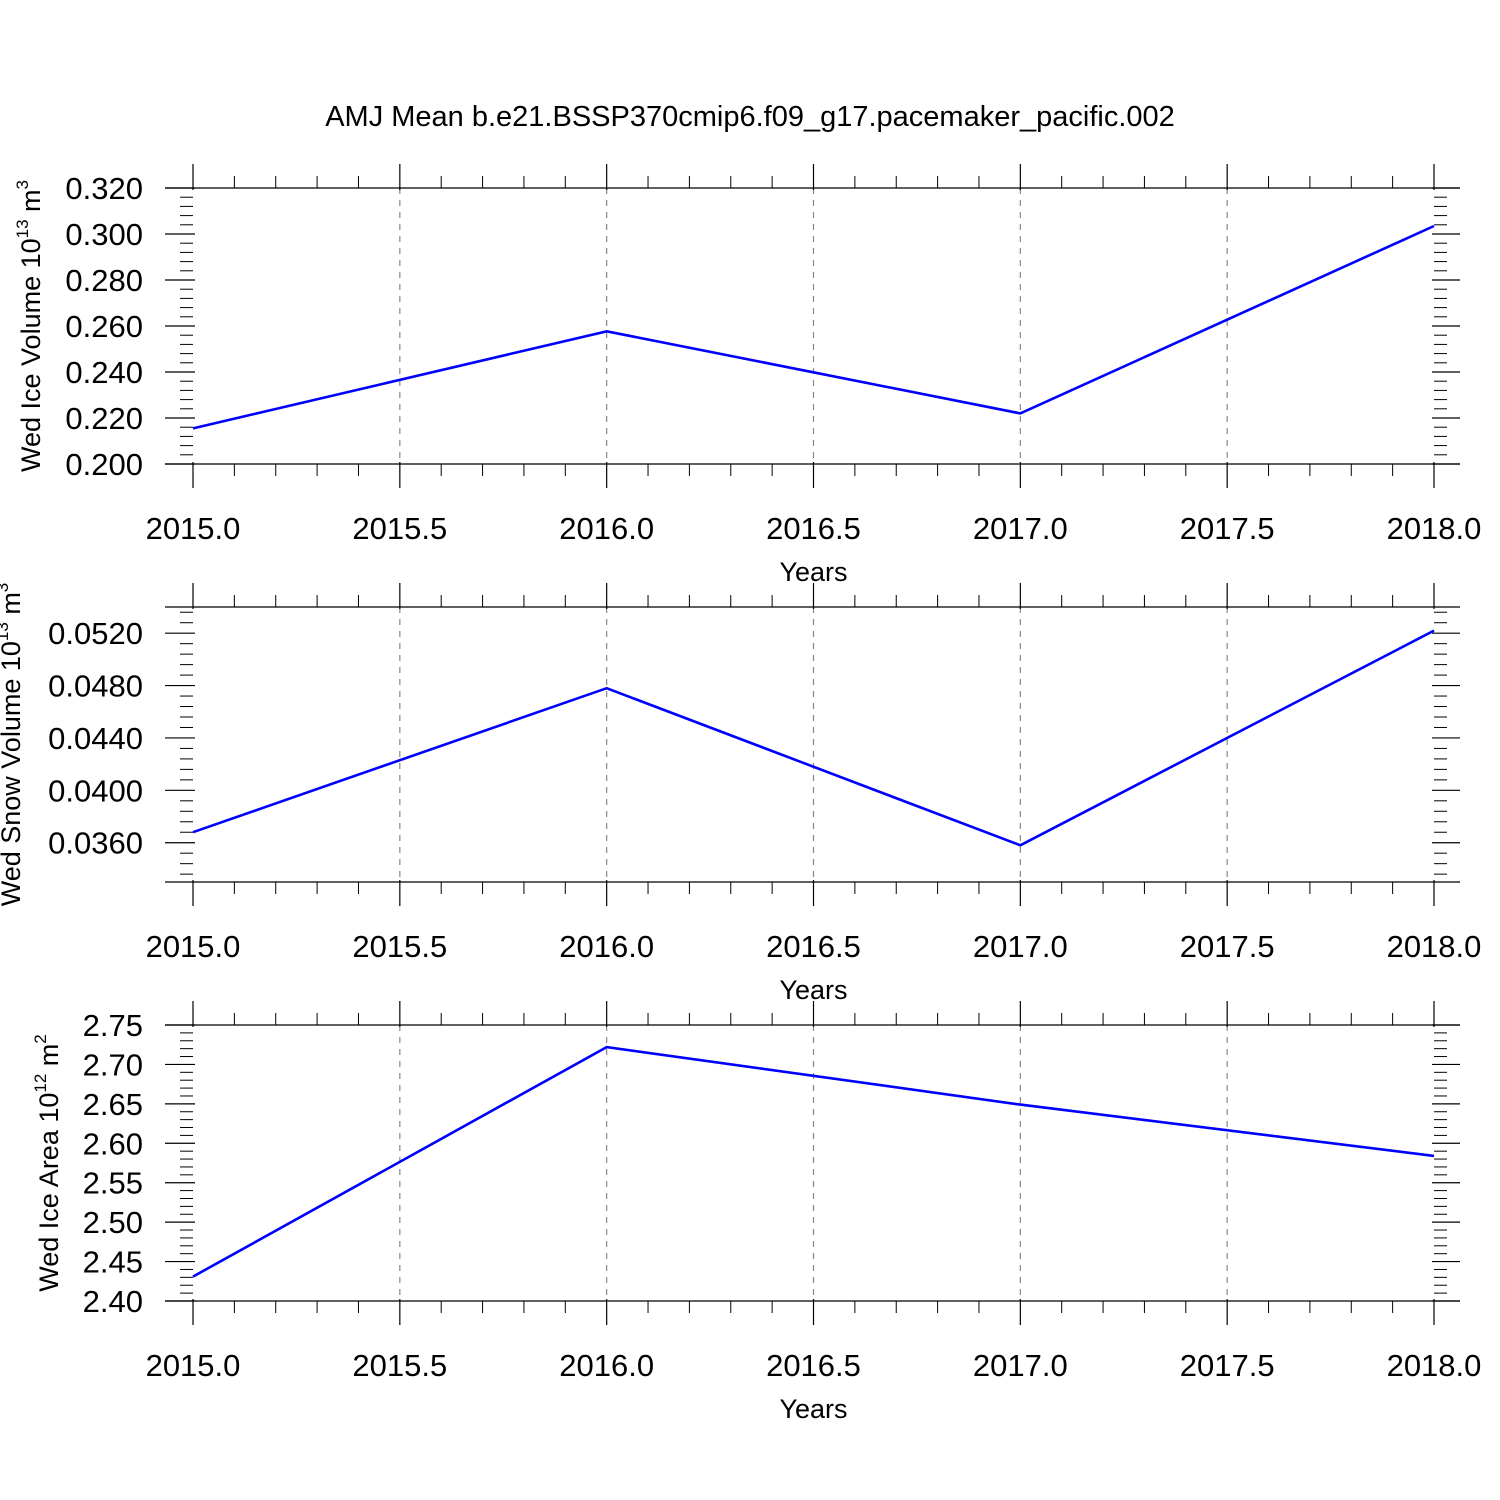  I want to click on y-axis-label: Wed Snow Volume 1013 m3, so click(13, 745).